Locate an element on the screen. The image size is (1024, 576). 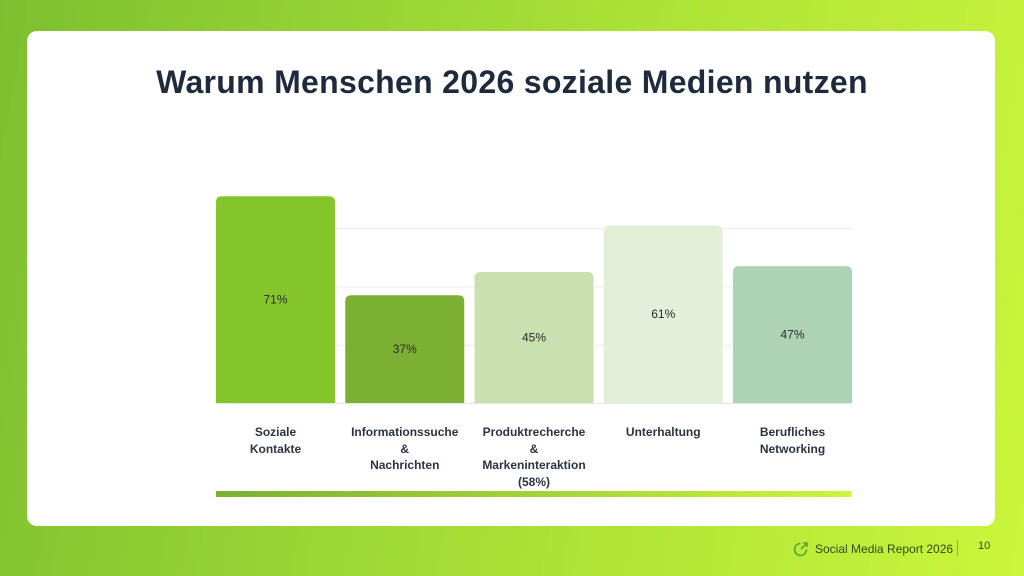
footer: Social Media Report 2026 10 is located at coordinates (891, 549).